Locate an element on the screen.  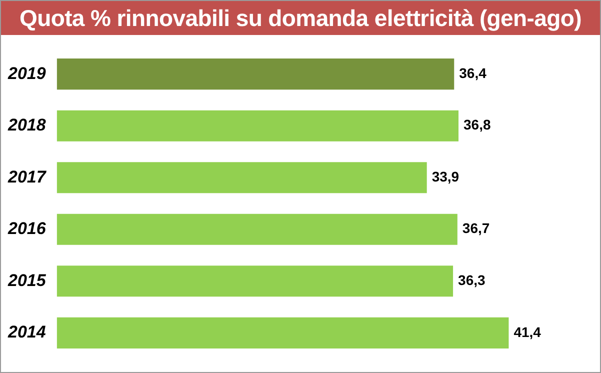
data-label: 33,9 is located at coordinates (446, 176).